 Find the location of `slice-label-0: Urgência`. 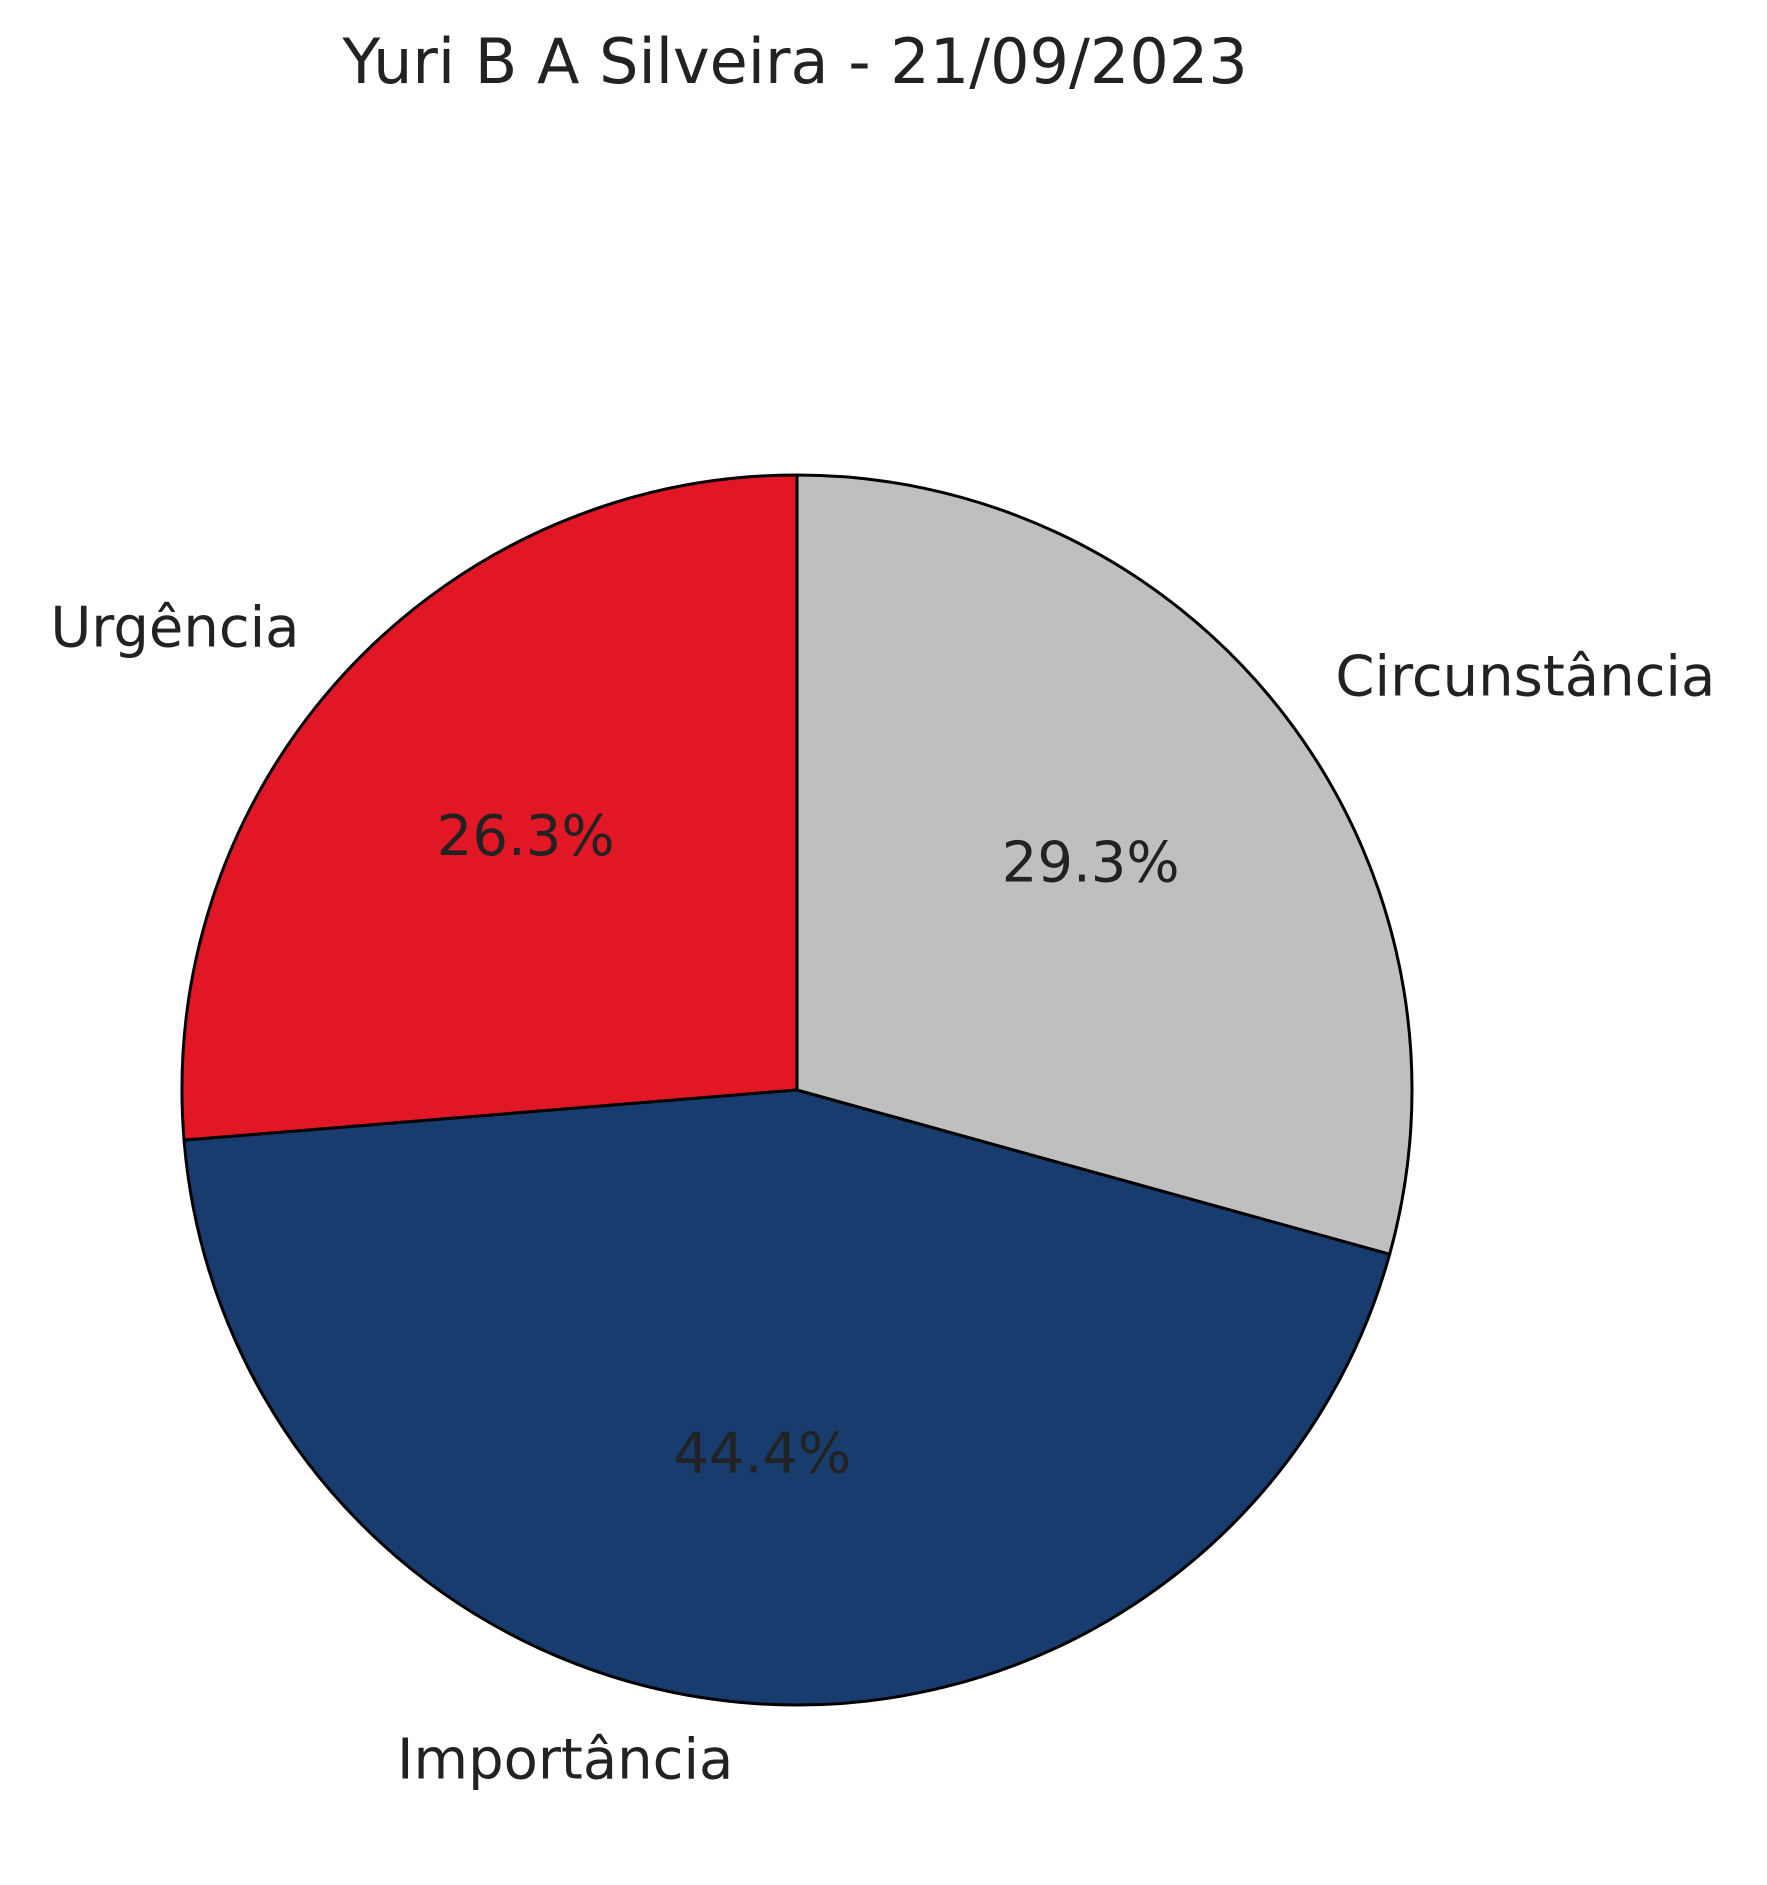

slice-label-0: Urgência is located at coordinates (174, 628).